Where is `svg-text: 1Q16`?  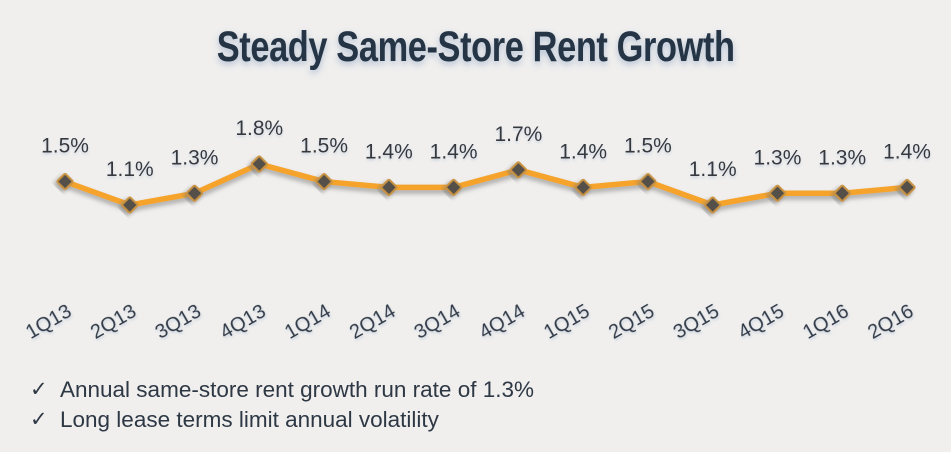 svg-text: 1Q16 is located at coordinates (825, 322).